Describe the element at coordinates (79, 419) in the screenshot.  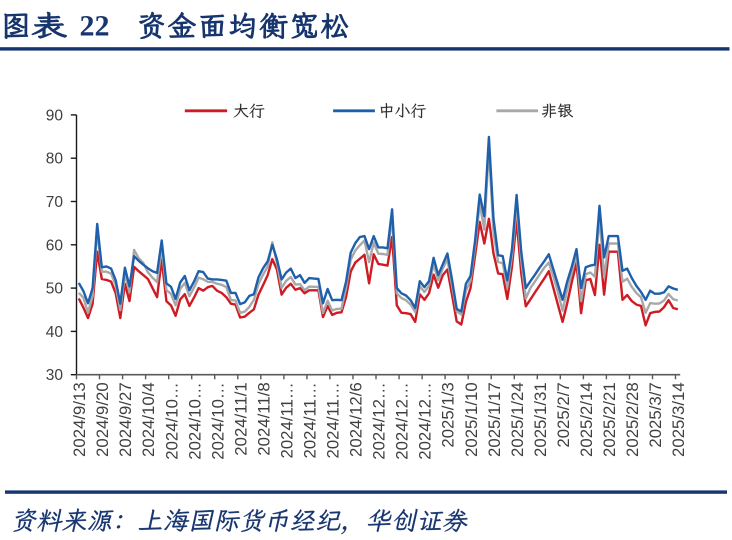
I see `svg-text: 2024/9/13` at that location.